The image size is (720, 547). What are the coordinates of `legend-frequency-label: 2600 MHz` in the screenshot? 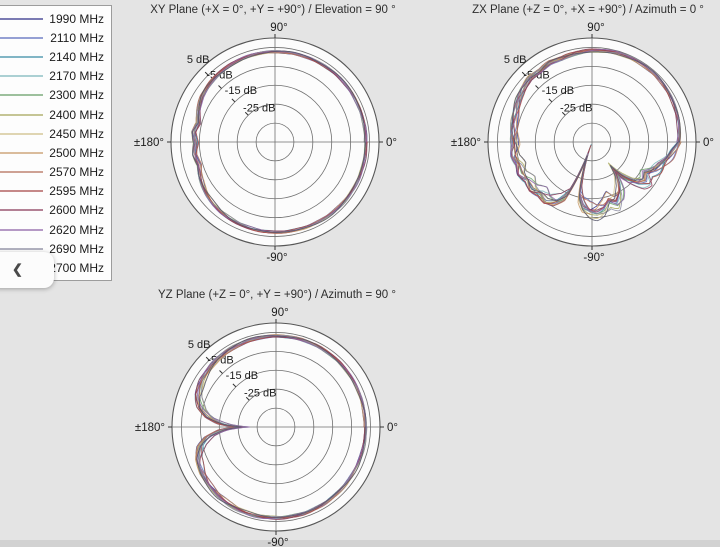 It's located at (76, 210).